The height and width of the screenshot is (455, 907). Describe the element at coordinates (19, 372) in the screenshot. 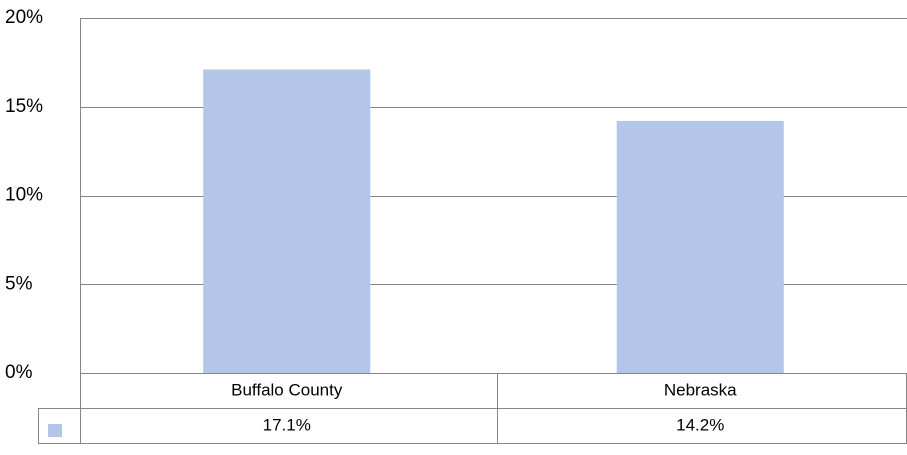

I see `y-tick-label: 0%` at that location.